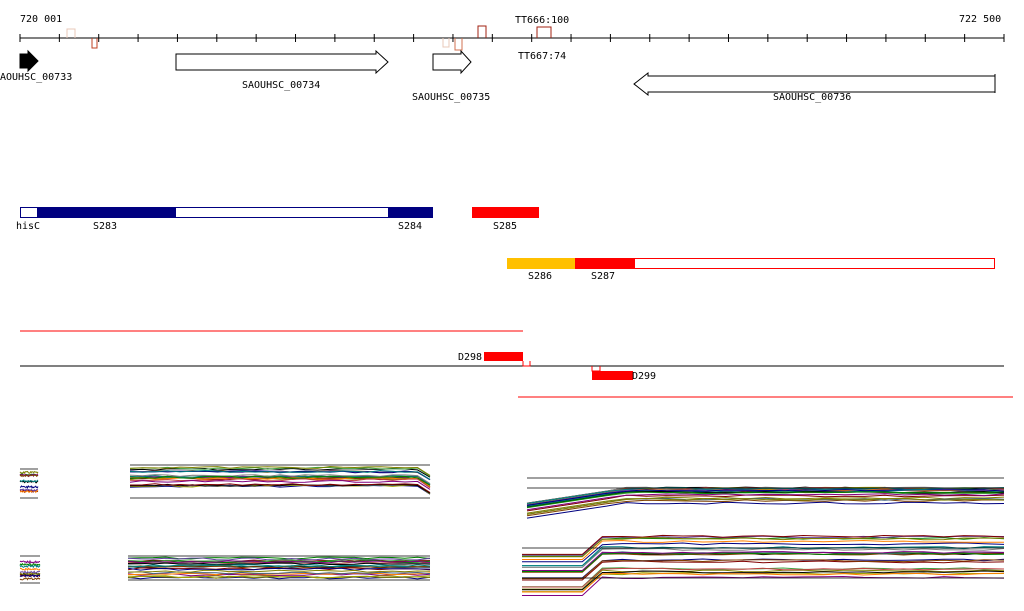  Describe the element at coordinates (751, 270) in the screenshot. I see `segment-track-2: S286 S287` at that location.